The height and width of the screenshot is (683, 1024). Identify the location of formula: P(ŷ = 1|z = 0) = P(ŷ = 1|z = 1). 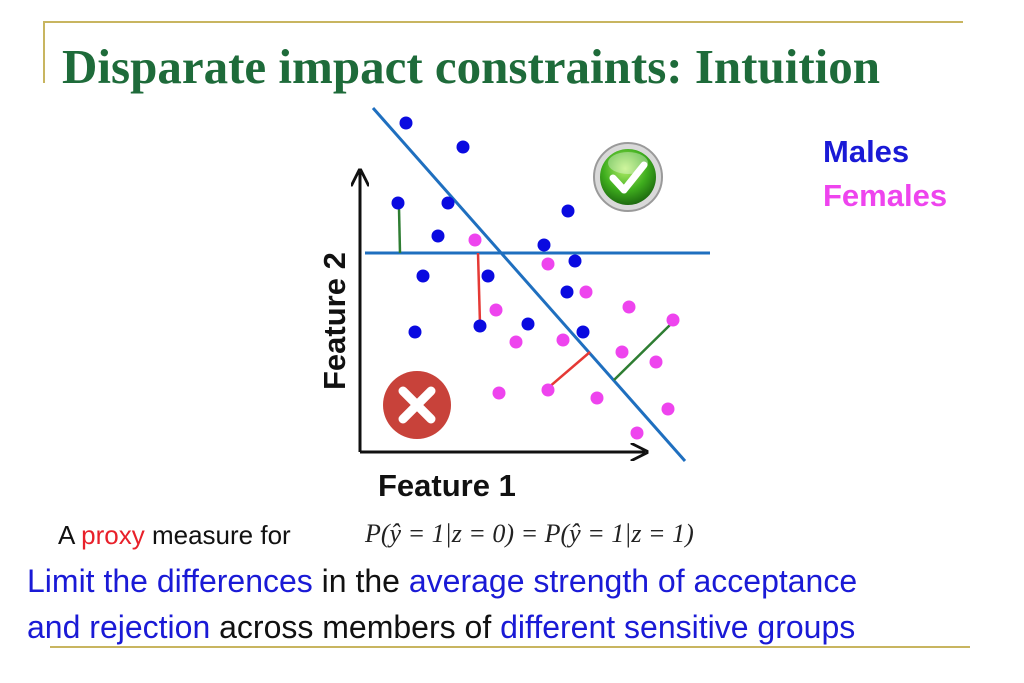
(529, 533).